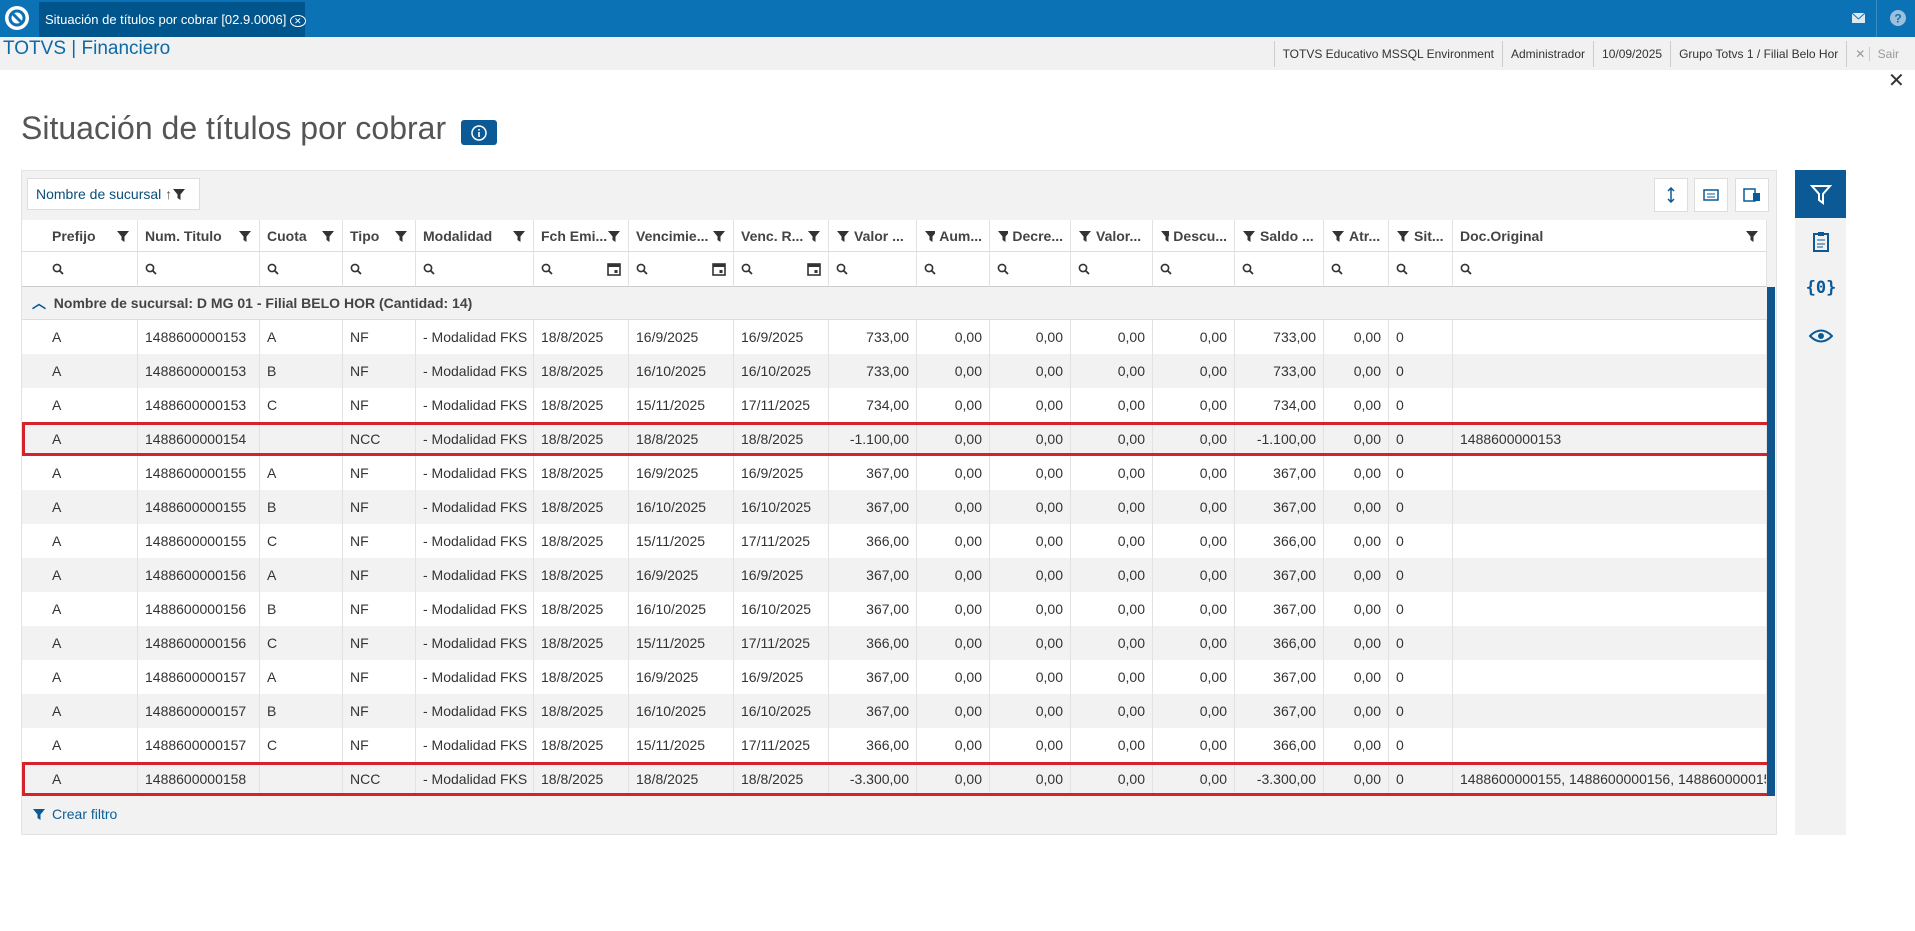 Image resolution: width=1915 pixels, height=931 pixels. Describe the element at coordinates (1898, 18) in the screenshot. I see `help-icon: ?` at that location.